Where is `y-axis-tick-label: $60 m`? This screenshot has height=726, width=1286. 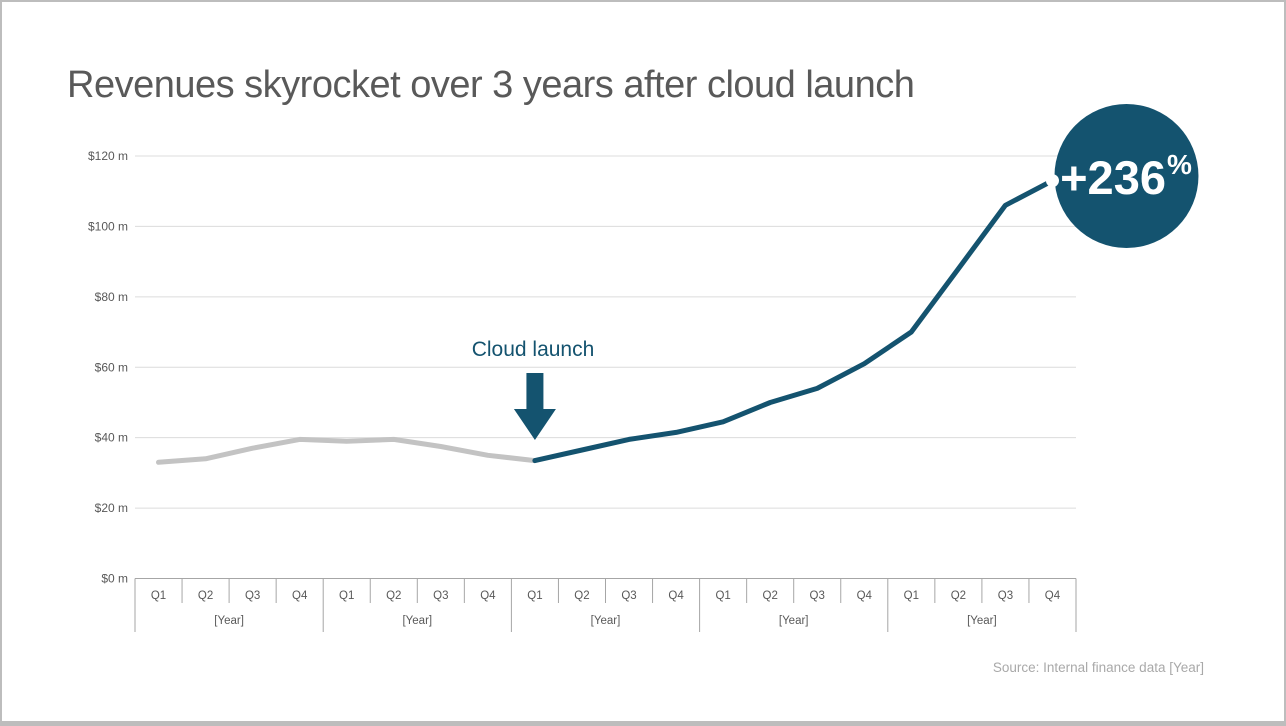 y-axis-tick-label: $60 m is located at coordinates (111, 367).